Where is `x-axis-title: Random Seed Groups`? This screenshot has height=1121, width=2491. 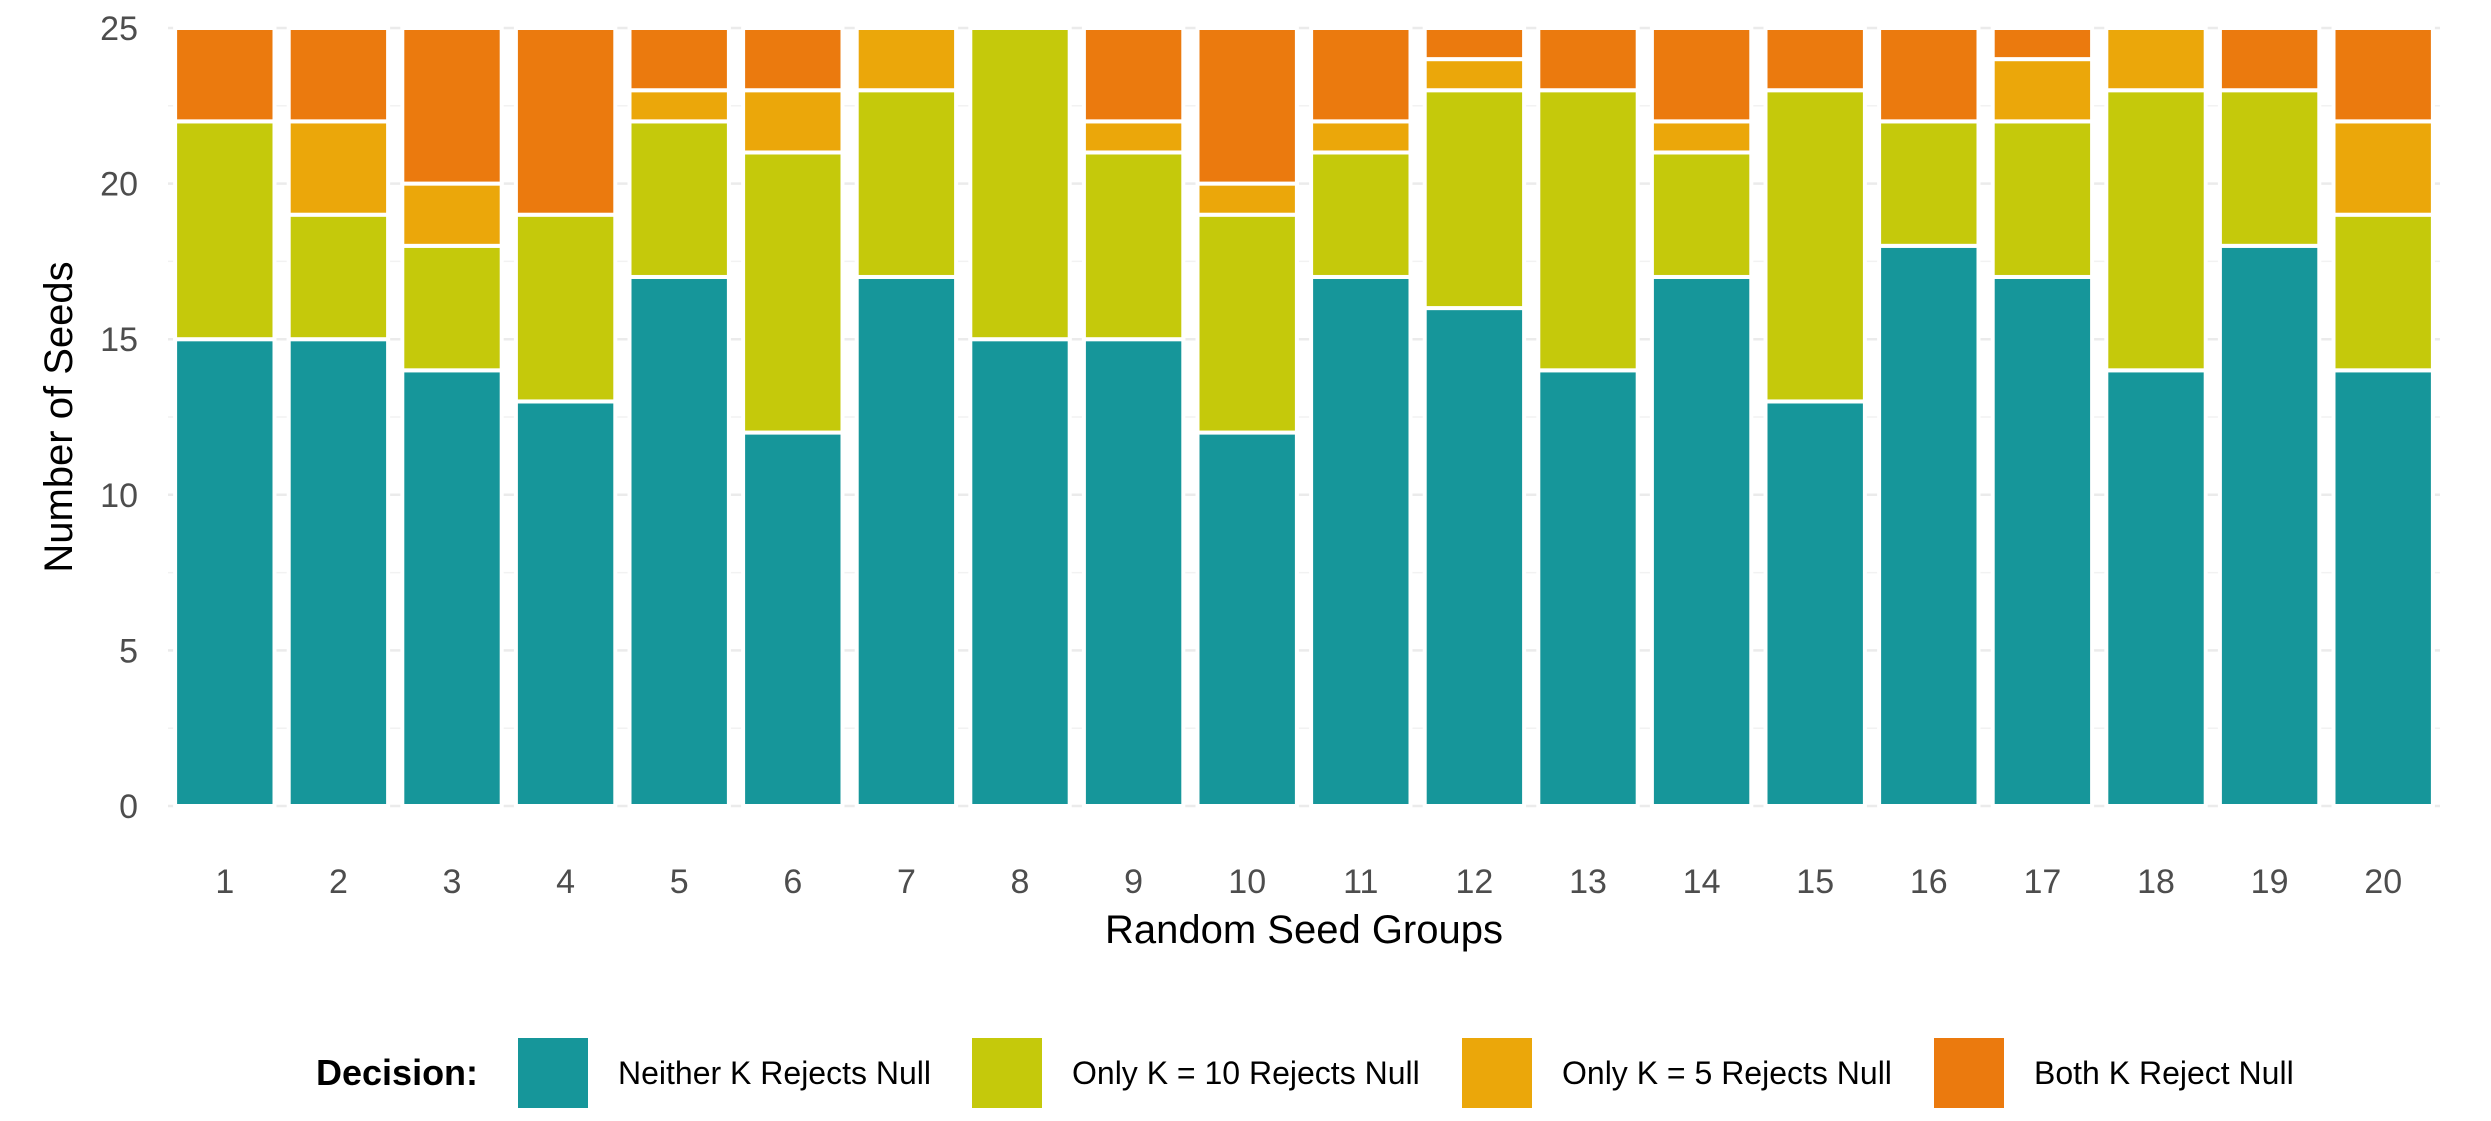 x-axis-title: Random Seed Groups is located at coordinates (1304, 930).